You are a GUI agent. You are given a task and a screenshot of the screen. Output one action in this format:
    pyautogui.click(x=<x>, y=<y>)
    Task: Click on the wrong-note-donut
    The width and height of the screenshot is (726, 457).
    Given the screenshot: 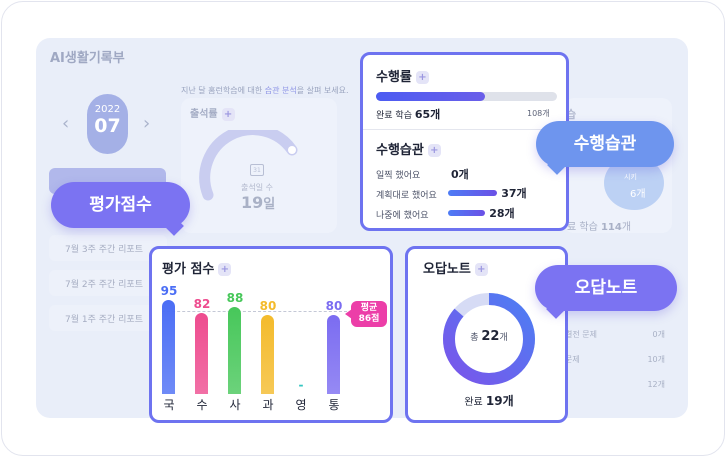 What is the action you would take?
    pyautogui.click(x=489, y=339)
    